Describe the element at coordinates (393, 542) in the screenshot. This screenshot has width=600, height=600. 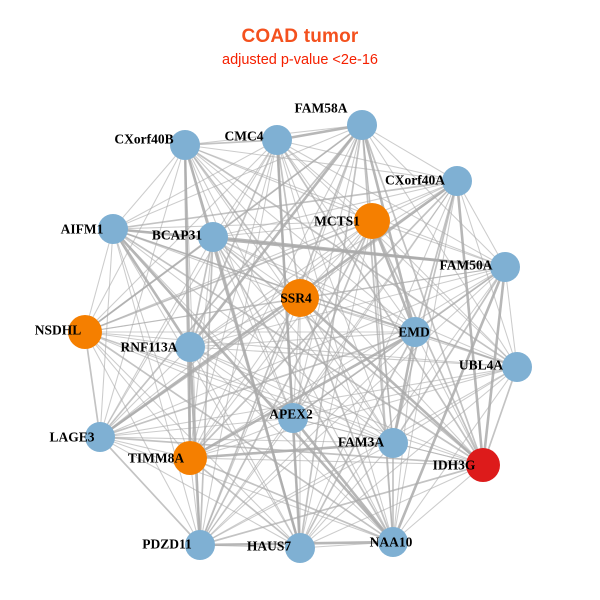
I see `network-node-naa10` at that location.